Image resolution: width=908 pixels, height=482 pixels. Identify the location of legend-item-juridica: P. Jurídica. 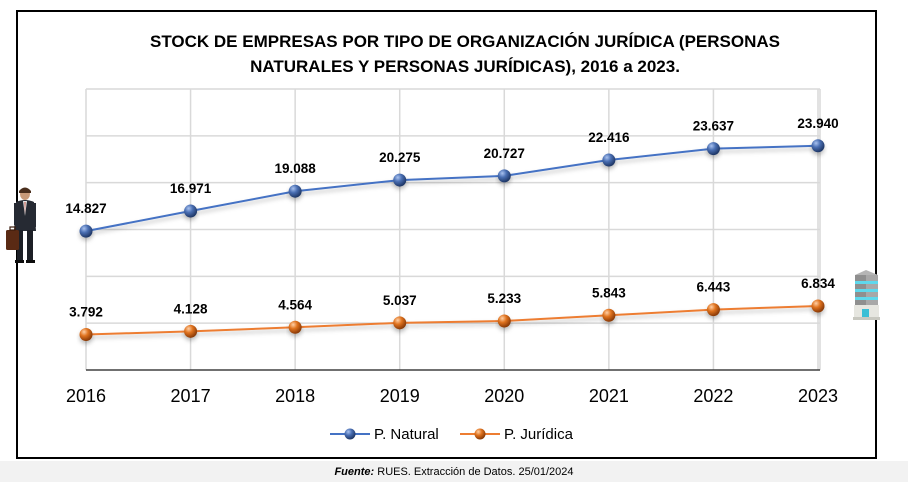
(517, 434).